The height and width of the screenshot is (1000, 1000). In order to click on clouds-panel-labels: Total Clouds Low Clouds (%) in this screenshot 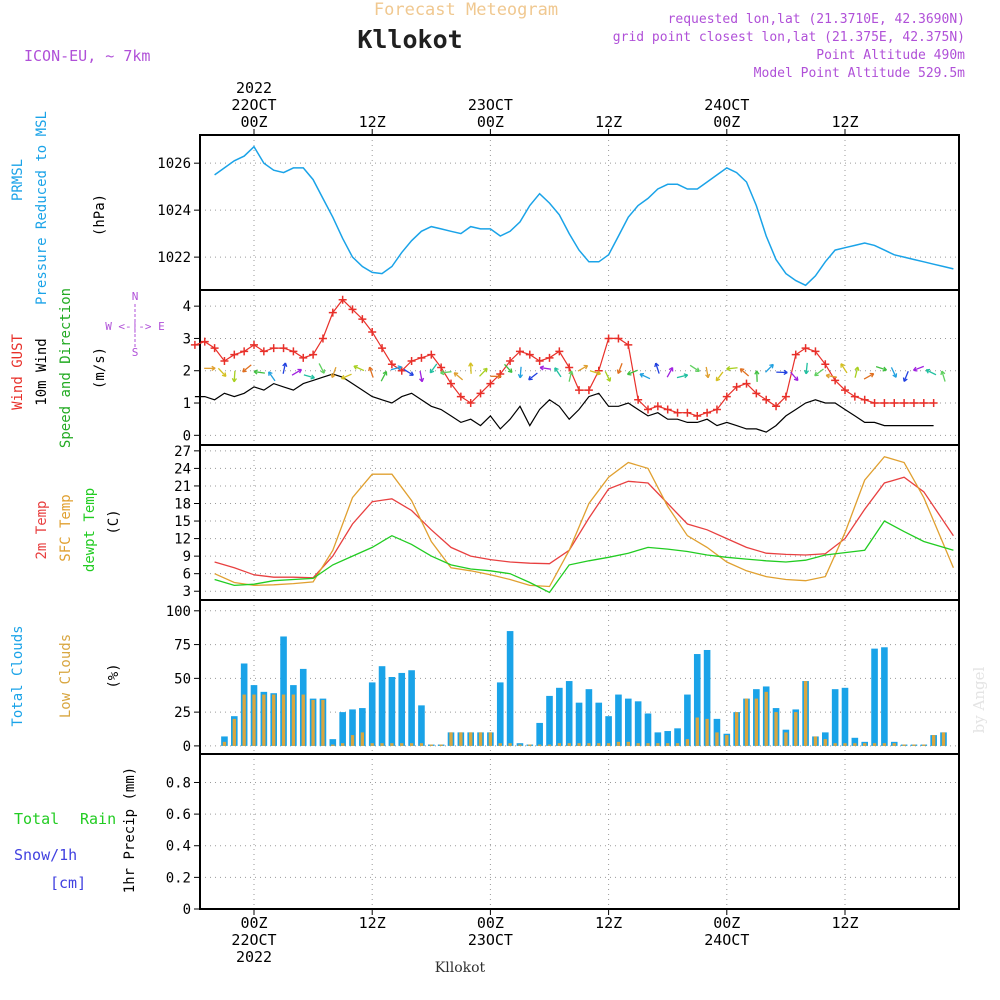, I will do `click(66, 675)`.